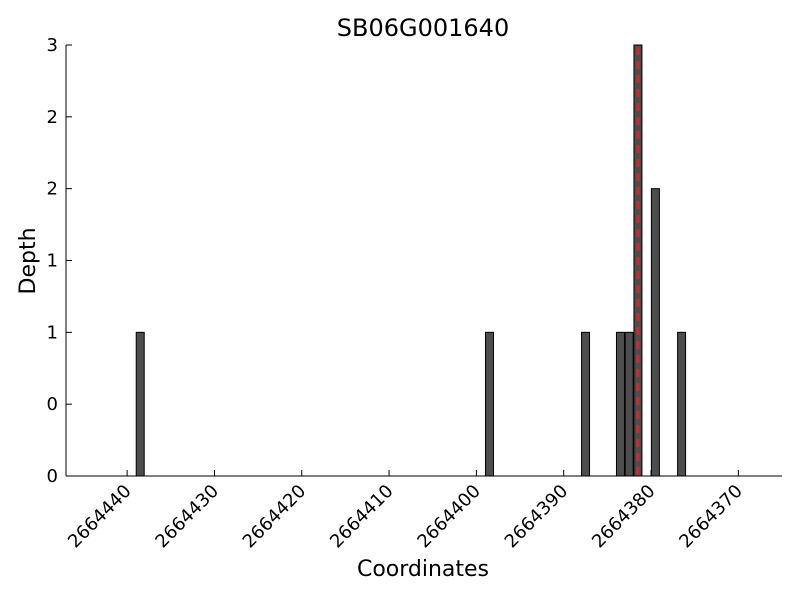  I want to click on x-tick-label-3: 2664410, so click(362, 517).